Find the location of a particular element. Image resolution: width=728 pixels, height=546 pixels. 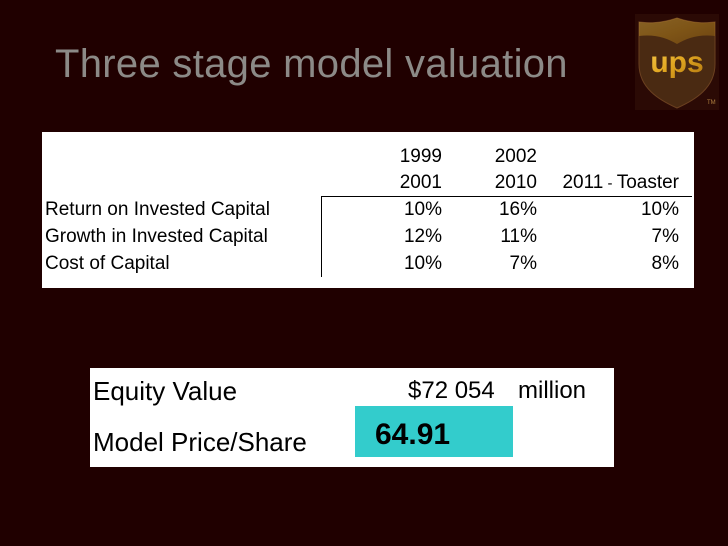

cell-coc-1: 10% is located at coordinates (422, 263).